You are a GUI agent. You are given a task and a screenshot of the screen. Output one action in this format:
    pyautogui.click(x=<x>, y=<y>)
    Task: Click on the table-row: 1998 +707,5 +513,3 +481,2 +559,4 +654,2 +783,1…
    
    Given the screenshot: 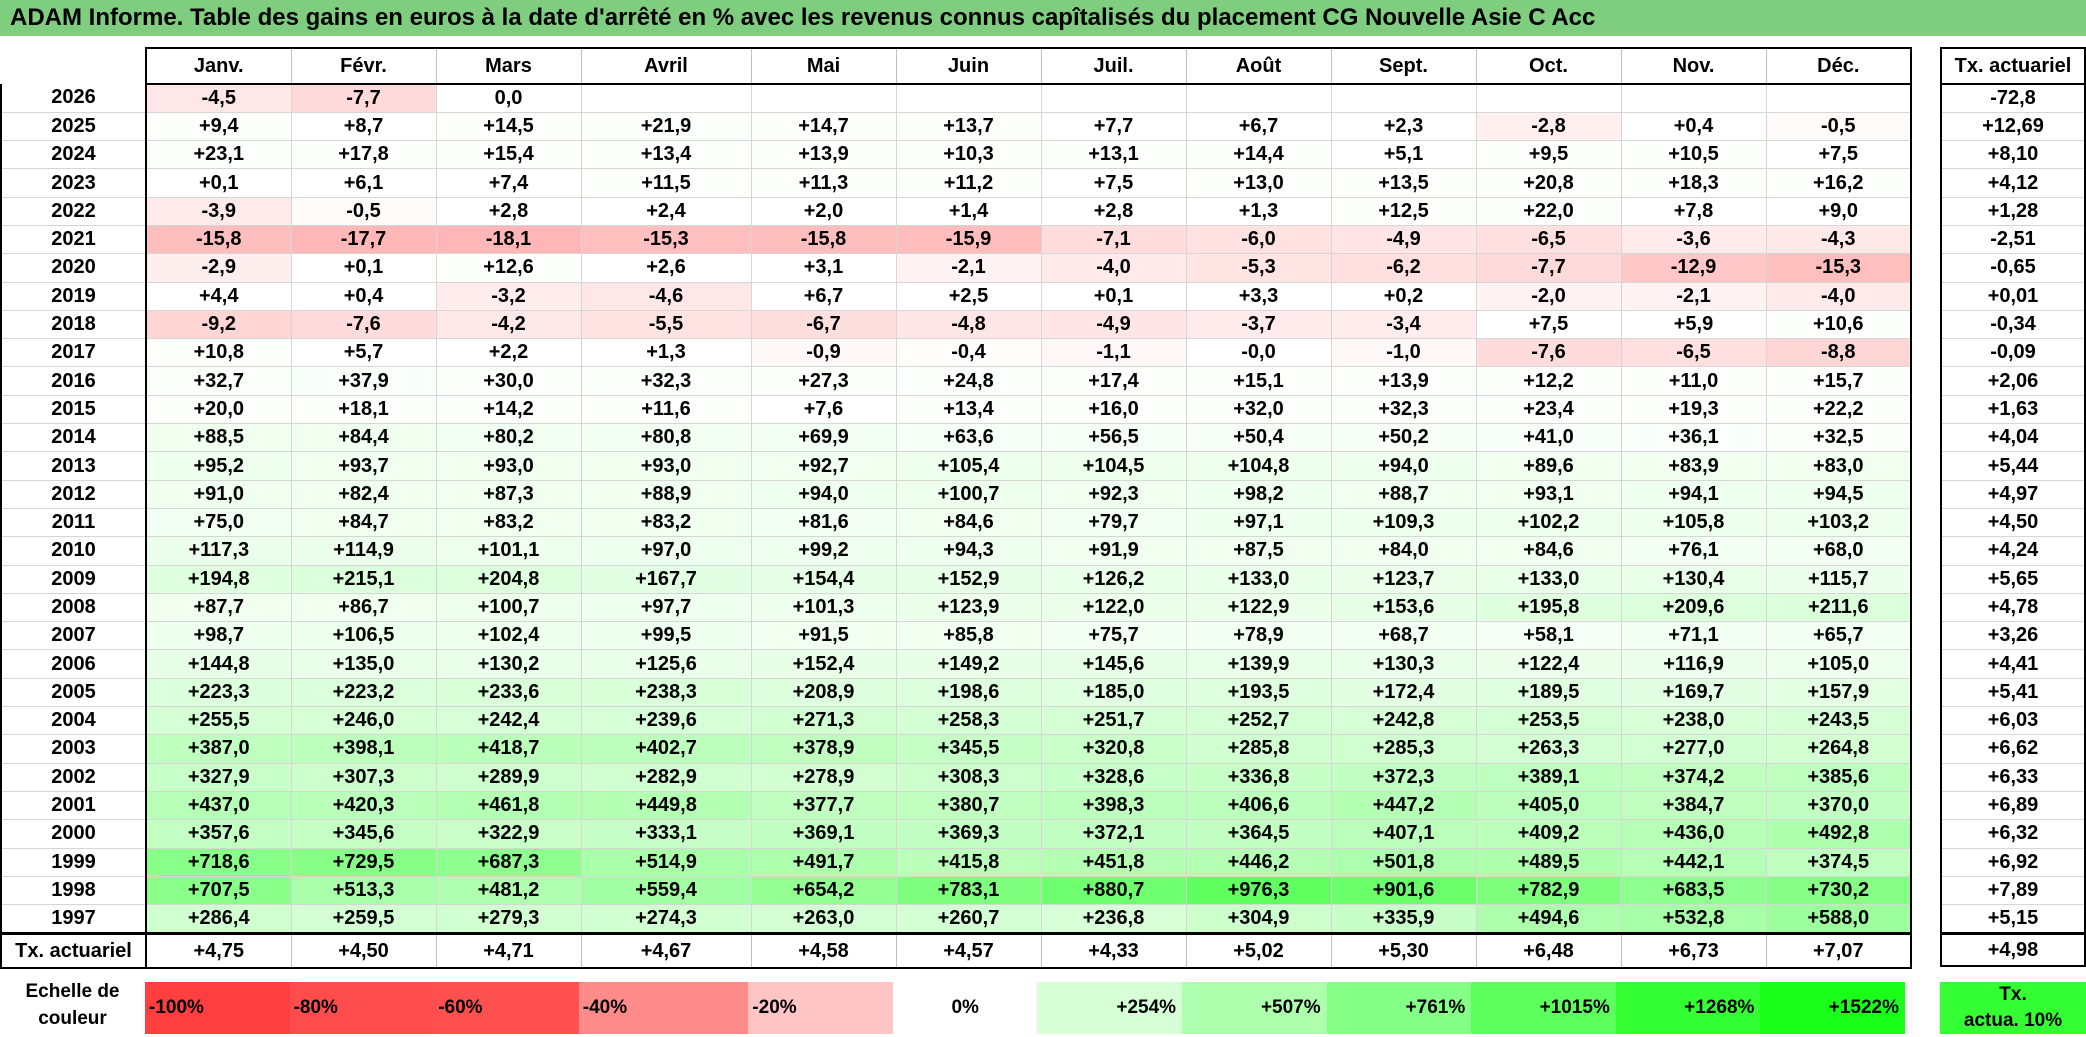 What is the action you would take?
    pyautogui.click(x=956, y=891)
    